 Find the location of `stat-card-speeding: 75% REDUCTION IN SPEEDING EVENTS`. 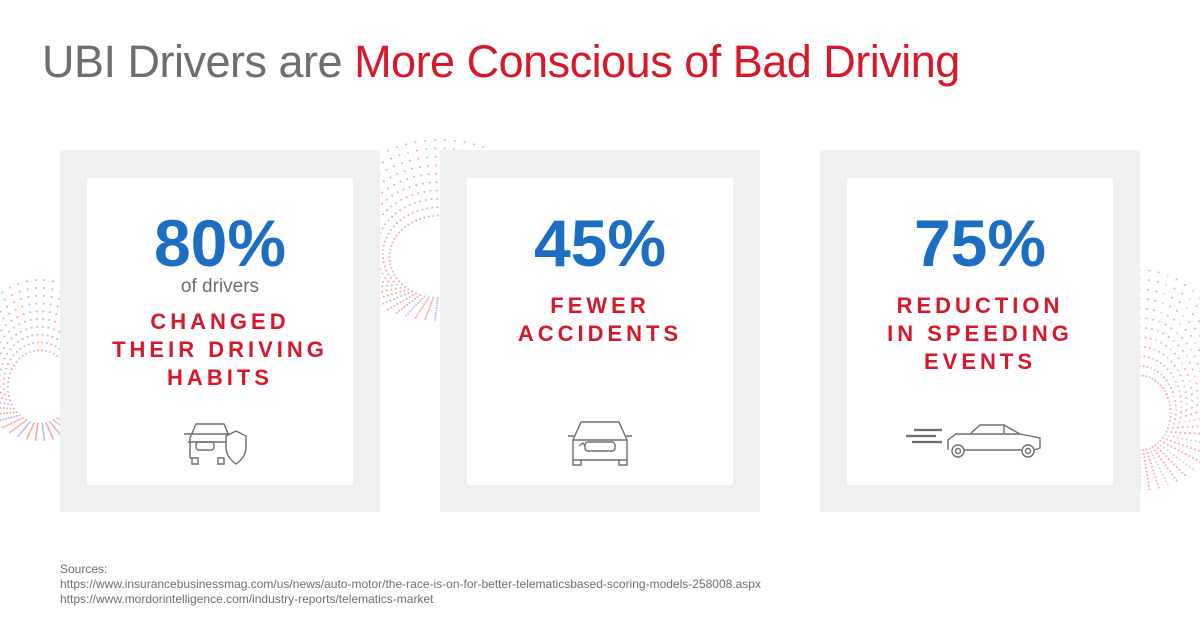

stat-card-speeding: 75% REDUCTION IN SPEEDING EVENTS is located at coordinates (980, 331).